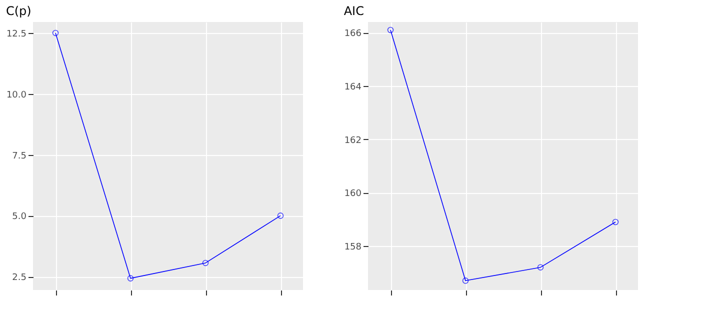 This screenshot has height=332, width=704. I want to click on y-tick-label: 2.5, so click(19, 278).